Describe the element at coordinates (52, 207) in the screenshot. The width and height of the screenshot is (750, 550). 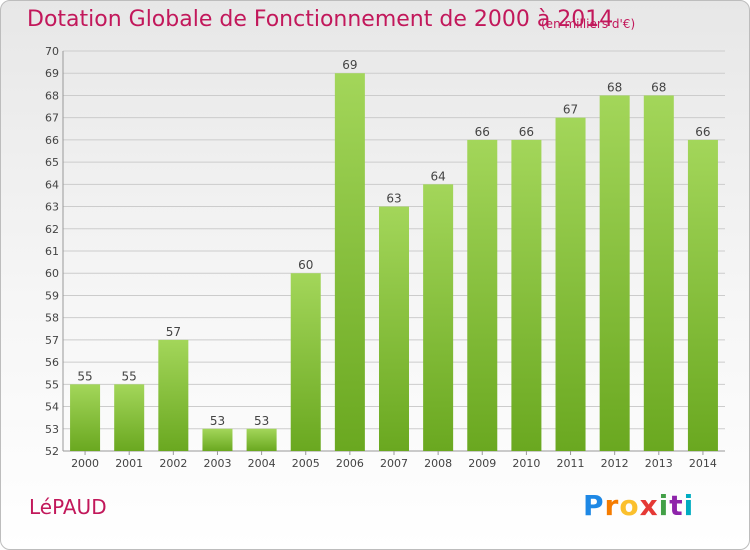
I see `y-tick-label: 63` at that location.